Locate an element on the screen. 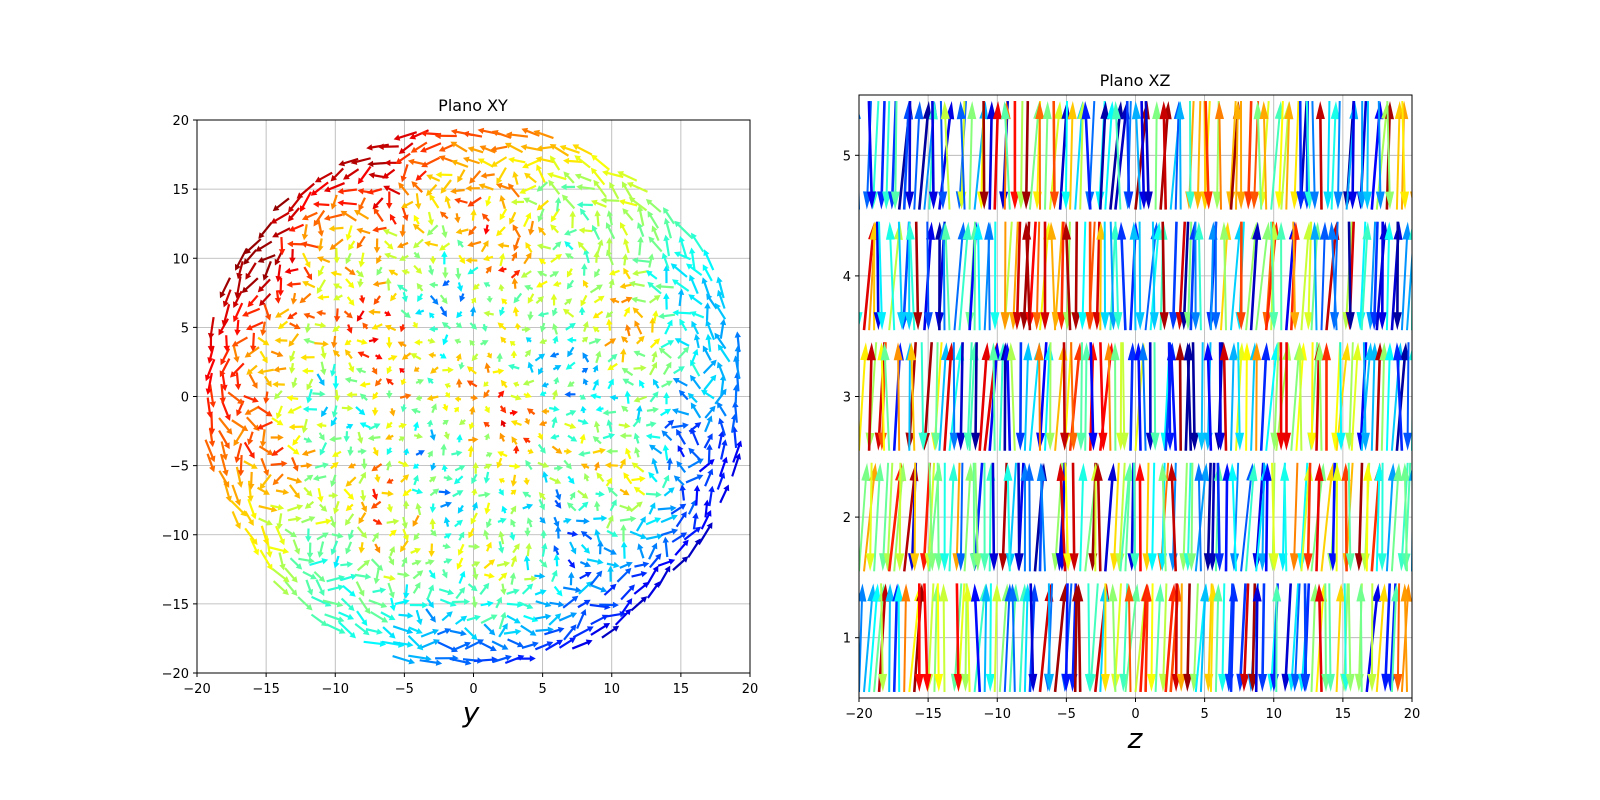 The width and height of the screenshot is (1600, 800). plot-xz-x-tick-label: −20 is located at coordinates (858, 714).